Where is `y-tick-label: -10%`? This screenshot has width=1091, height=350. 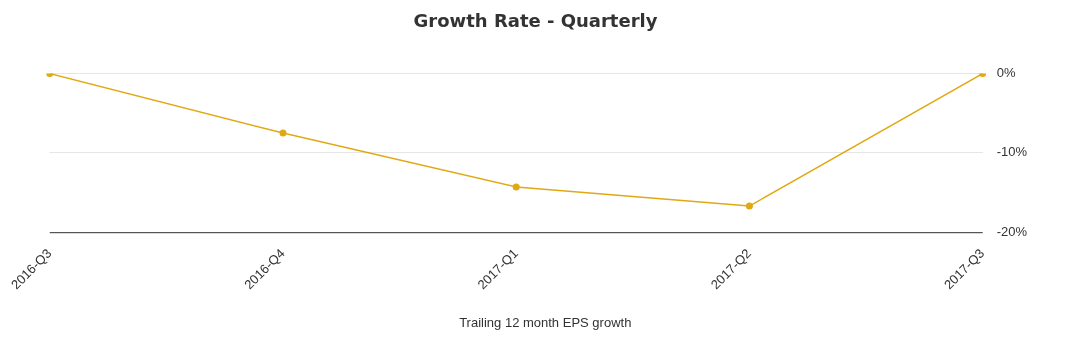 y-tick-label: -10% is located at coordinates (1012, 152).